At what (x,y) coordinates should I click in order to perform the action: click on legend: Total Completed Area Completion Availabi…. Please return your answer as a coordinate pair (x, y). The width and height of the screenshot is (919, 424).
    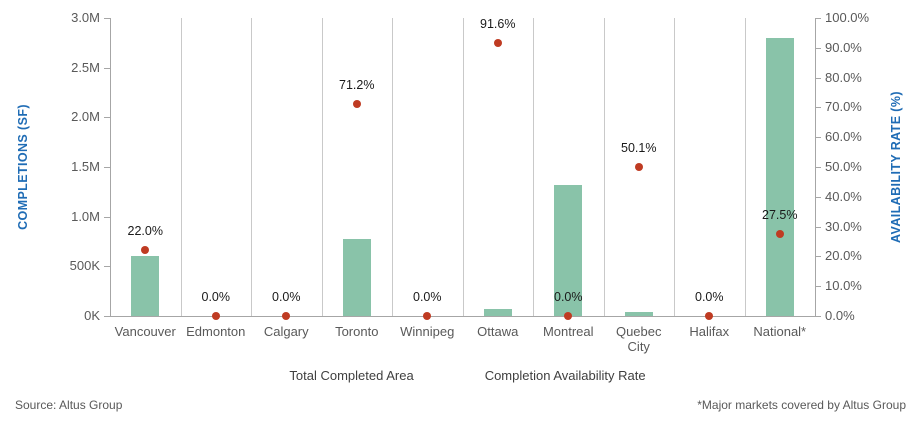
    Looking at the image, I should click on (459, 375).